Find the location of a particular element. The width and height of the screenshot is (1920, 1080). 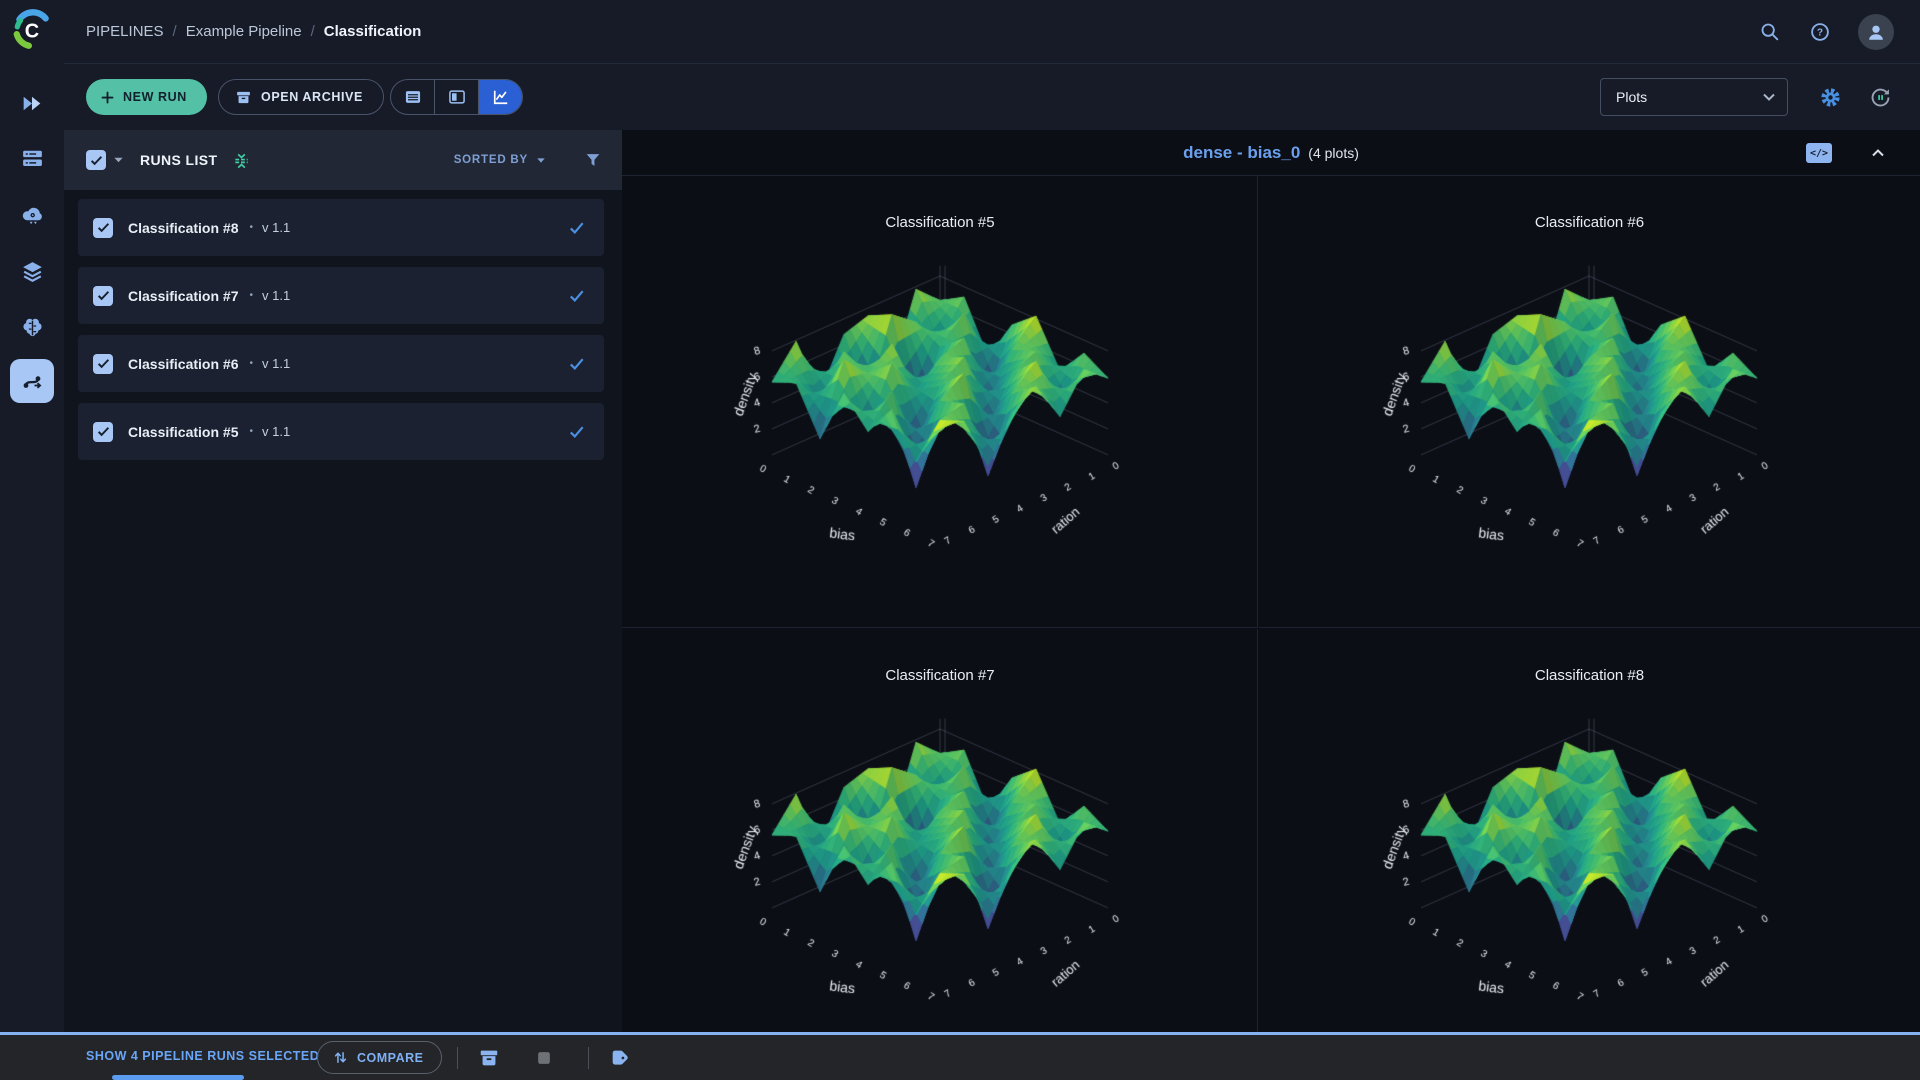

table-view-icon is located at coordinates (412, 97).